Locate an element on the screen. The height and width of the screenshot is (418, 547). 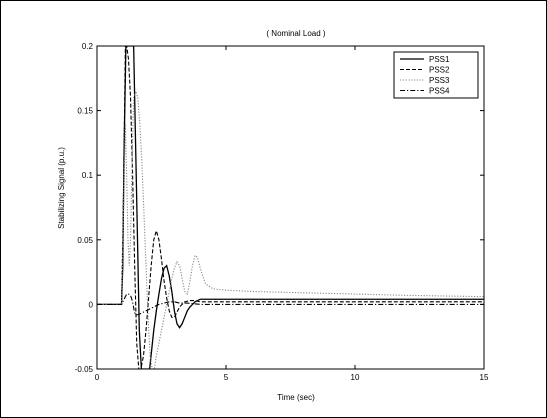
x-tick-label: 5 is located at coordinates (226, 377).